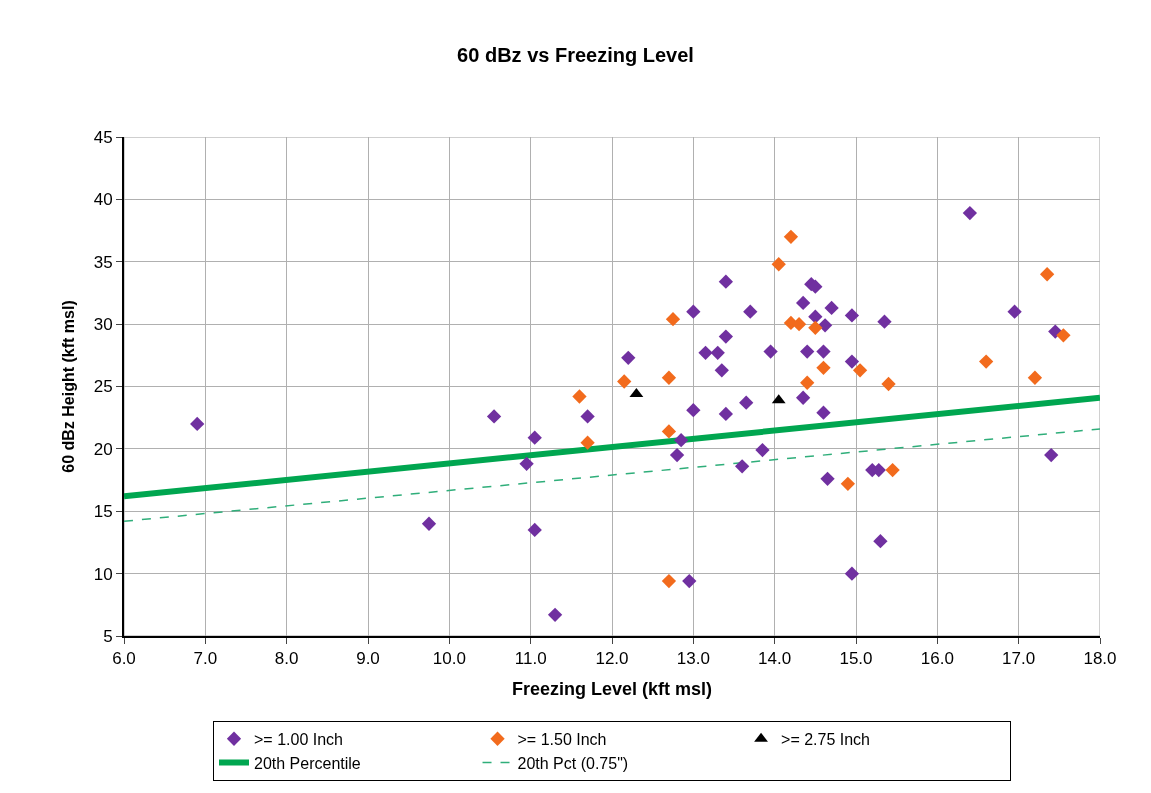 The height and width of the screenshot is (793, 1151). Describe the element at coordinates (286, 659) in the screenshot. I see `x-tick-label: 8.0` at that location.